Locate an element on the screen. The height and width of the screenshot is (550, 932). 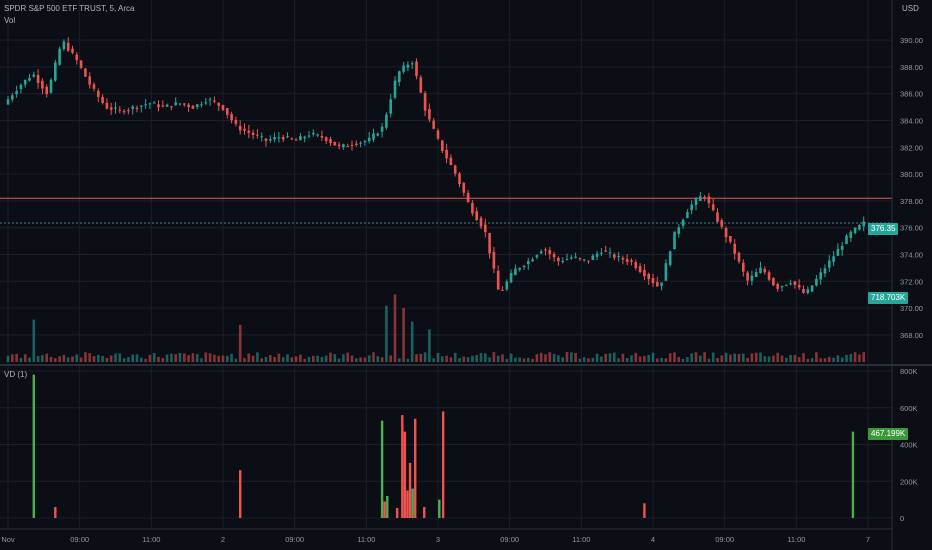
volume-indicator-label: Vol is located at coordinates (10, 20).